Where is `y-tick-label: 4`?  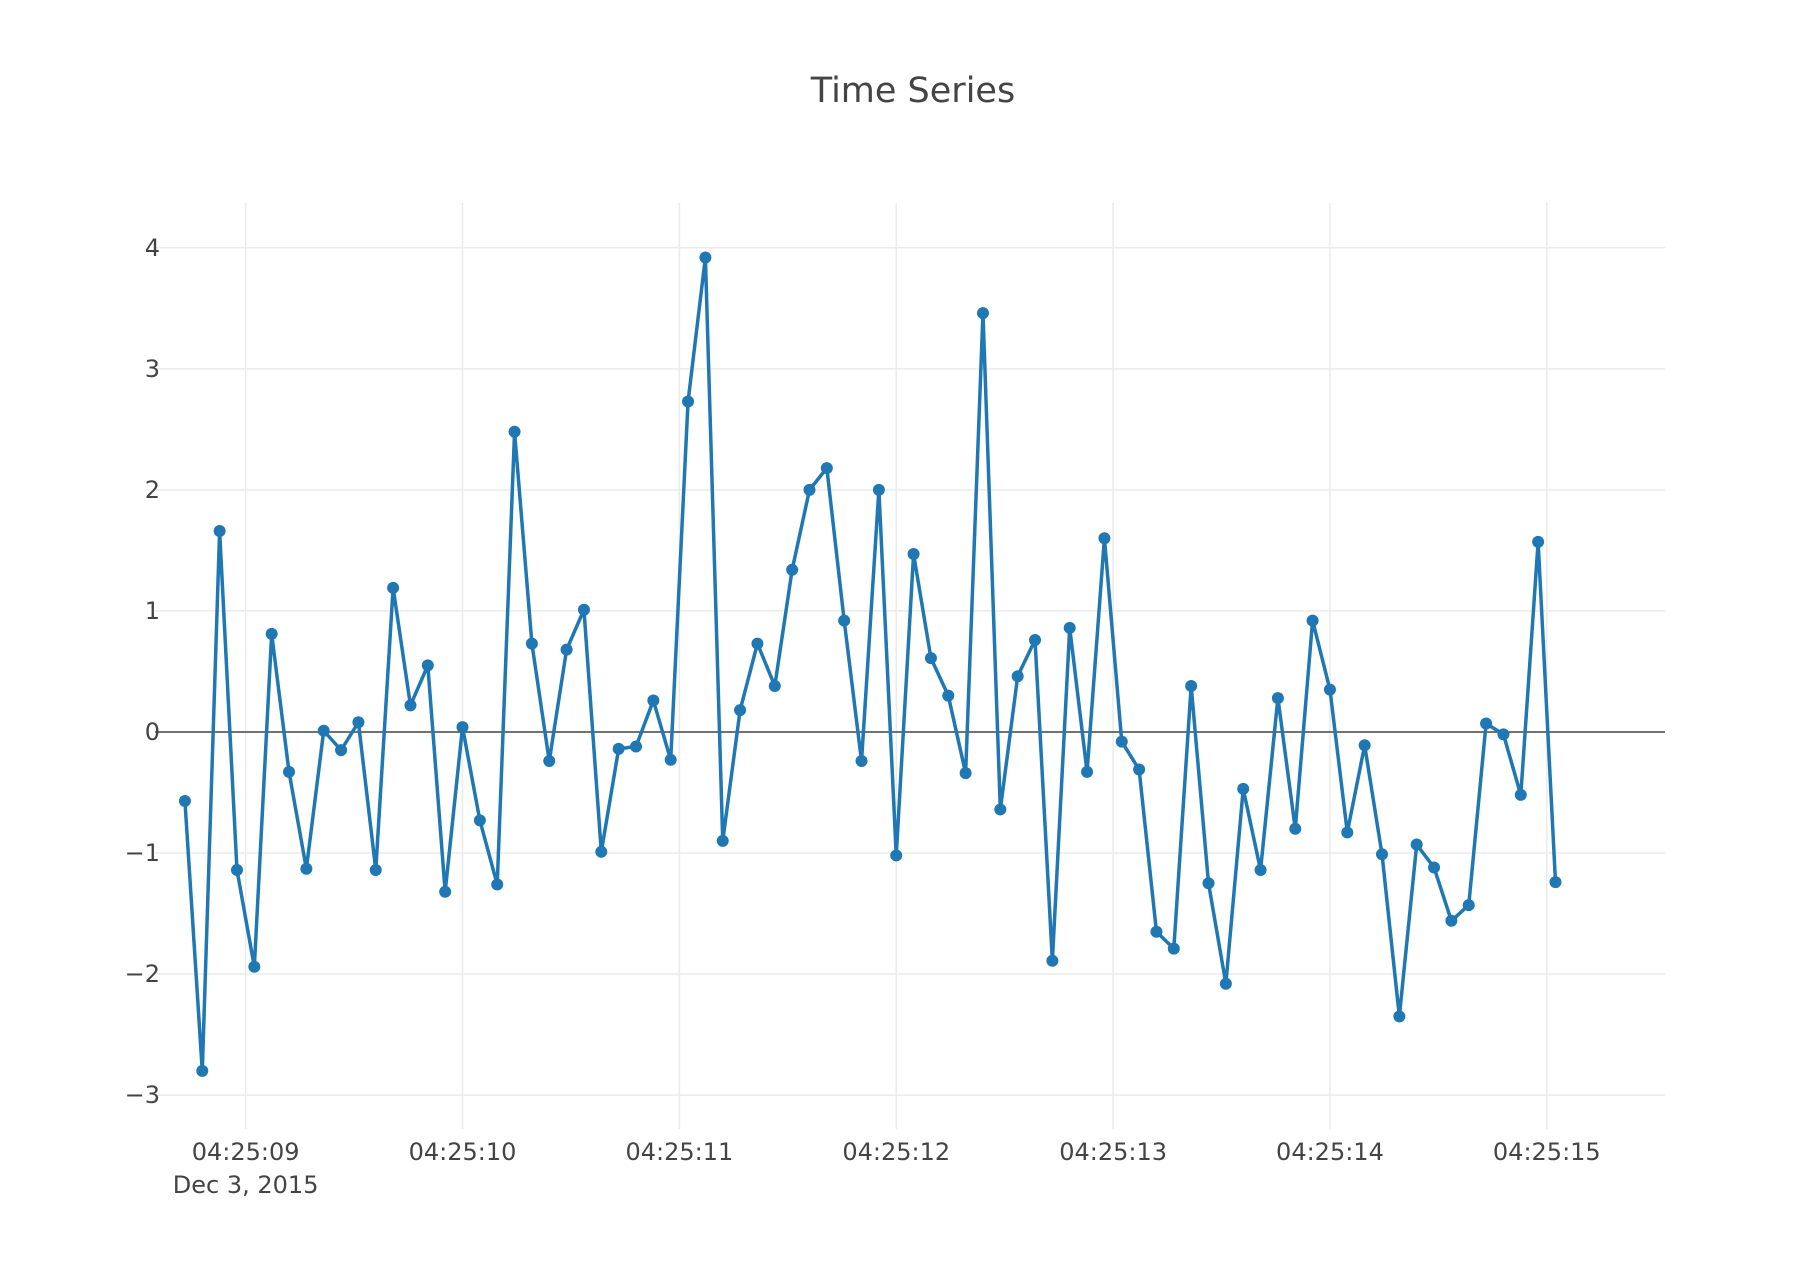
y-tick-label: 4 is located at coordinates (152, 248).